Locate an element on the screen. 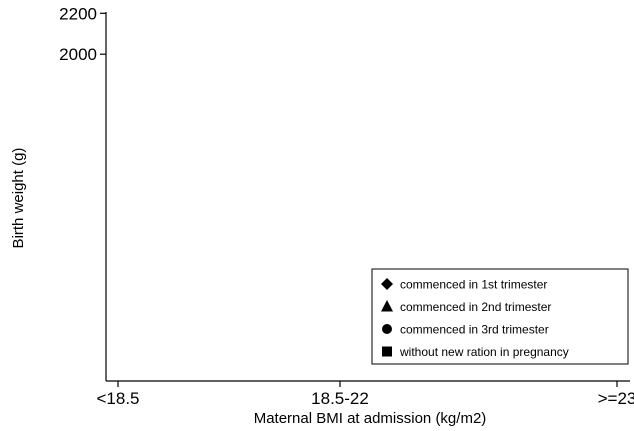 The image size is (634, 431). x-tick-label: <18.5 is located at coordinates (117, 398).